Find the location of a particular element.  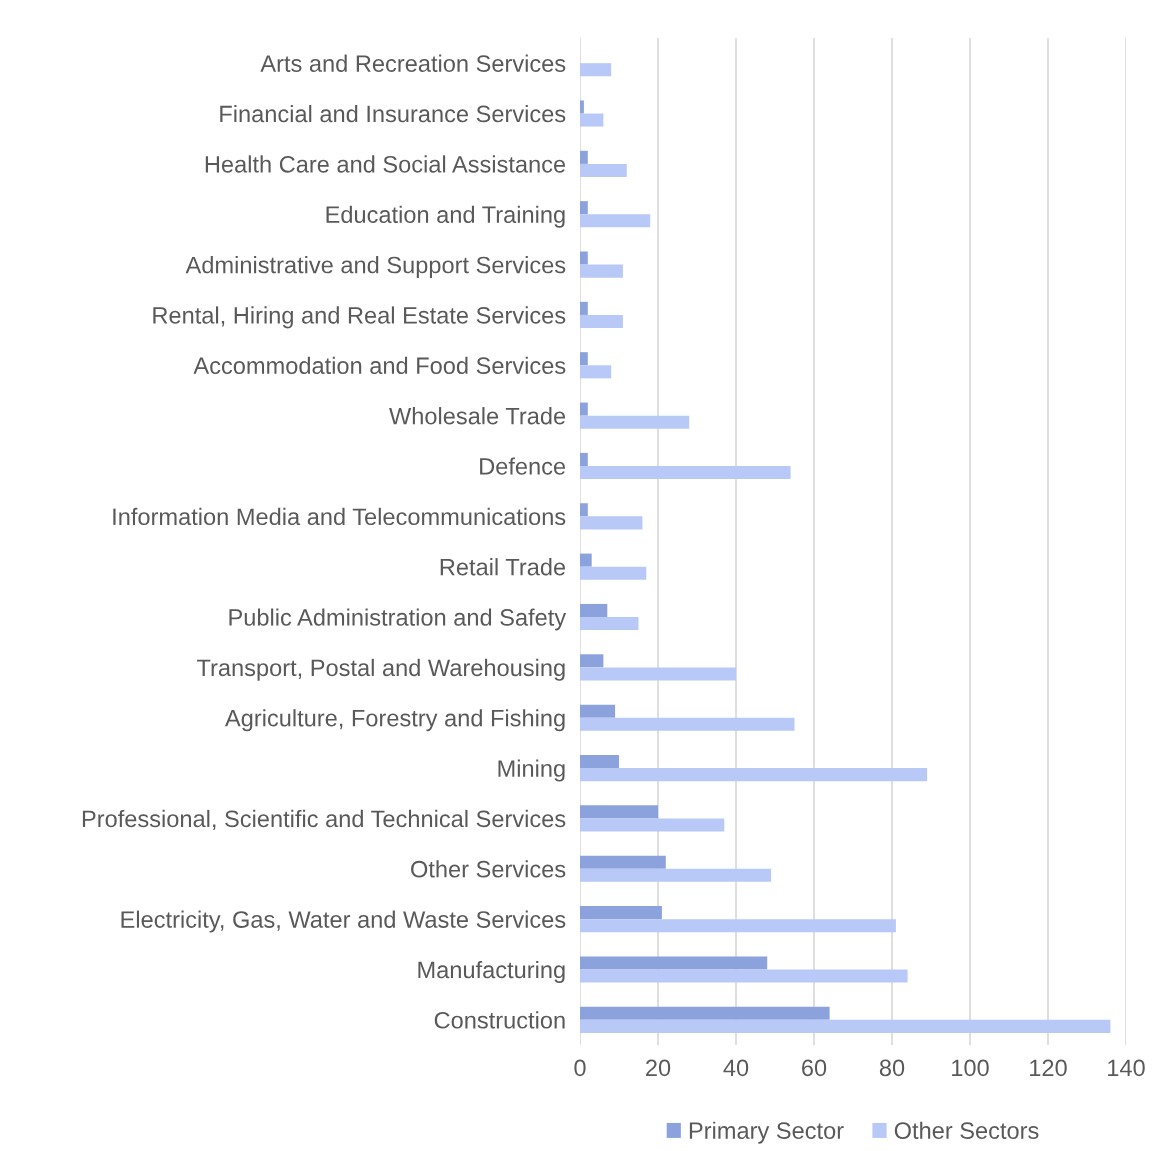

x-tick-label: 80 is located at coordinates (892, 1068).